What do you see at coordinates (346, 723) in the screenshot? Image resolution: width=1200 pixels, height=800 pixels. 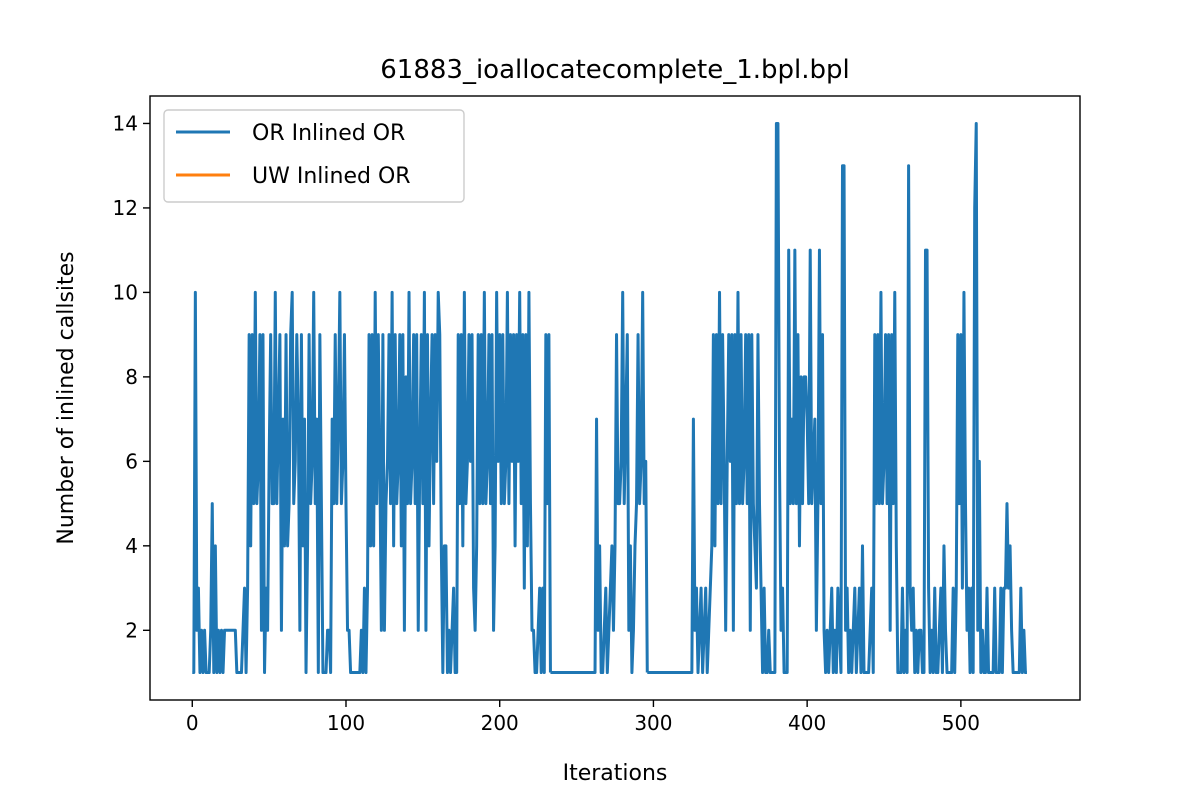 I see `x-tick-label: 100` at bounding box center [346, 723].